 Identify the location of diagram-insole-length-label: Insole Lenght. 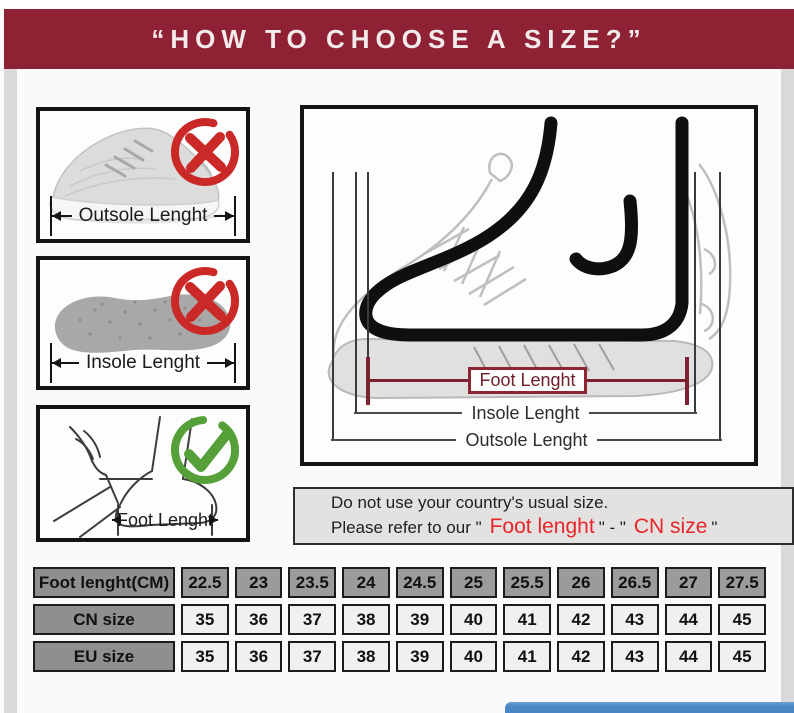
(525, 413).